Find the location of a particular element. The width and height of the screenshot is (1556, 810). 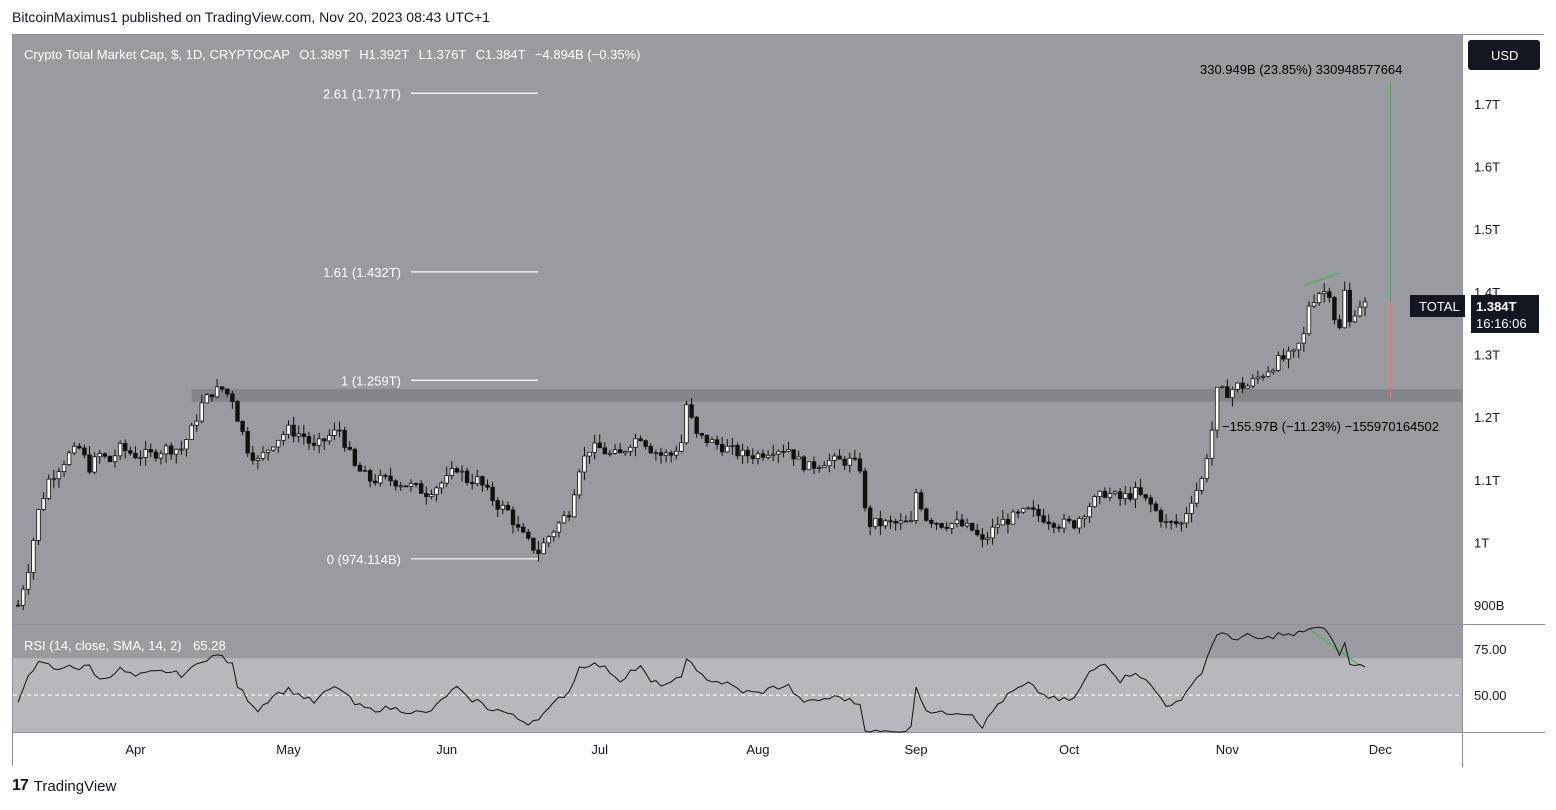

time-axis-tick: Apr is located at coordinates (135, 749).